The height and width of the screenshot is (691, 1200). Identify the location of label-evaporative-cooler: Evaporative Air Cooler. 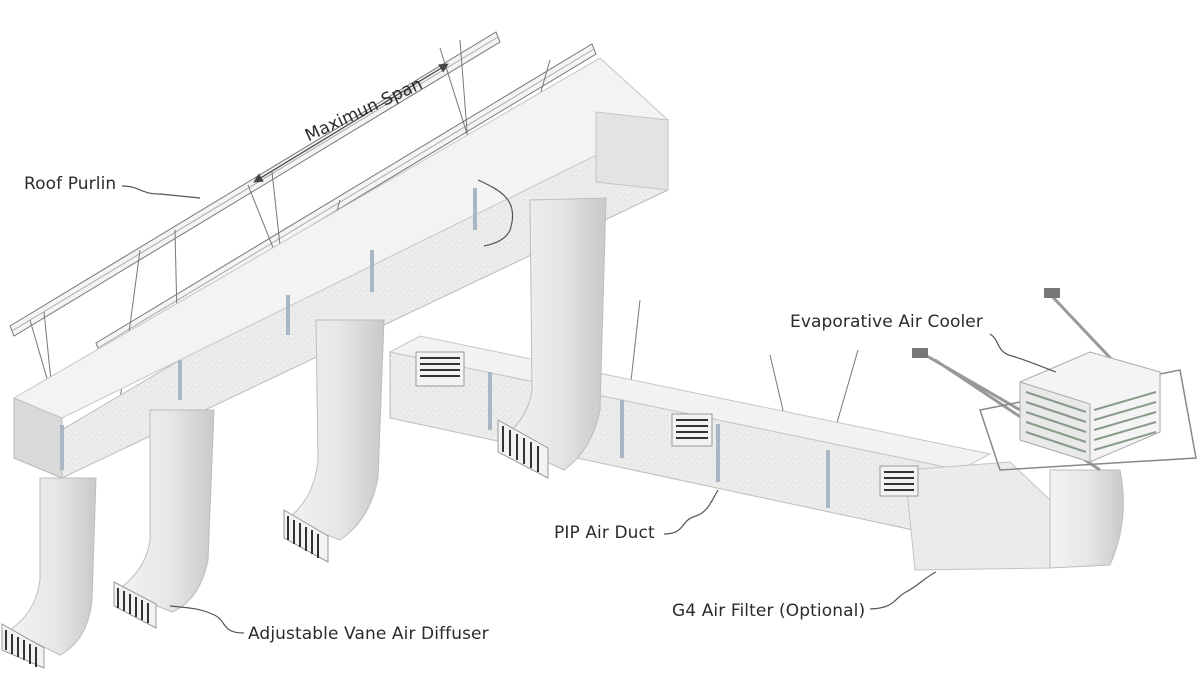
(886, 322).